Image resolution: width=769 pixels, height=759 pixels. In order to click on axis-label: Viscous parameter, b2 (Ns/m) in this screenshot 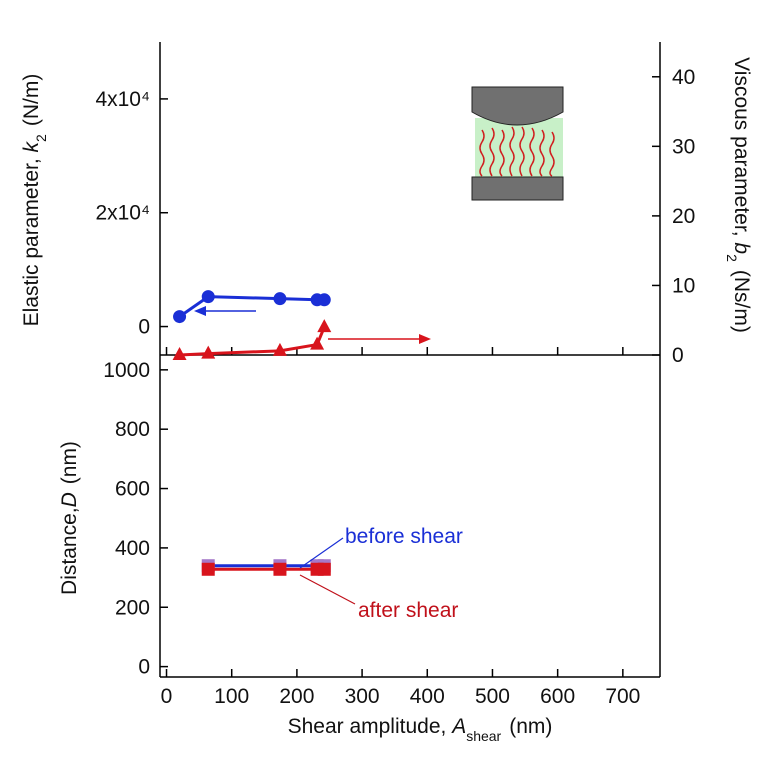, I will do `click(738, 195)`.